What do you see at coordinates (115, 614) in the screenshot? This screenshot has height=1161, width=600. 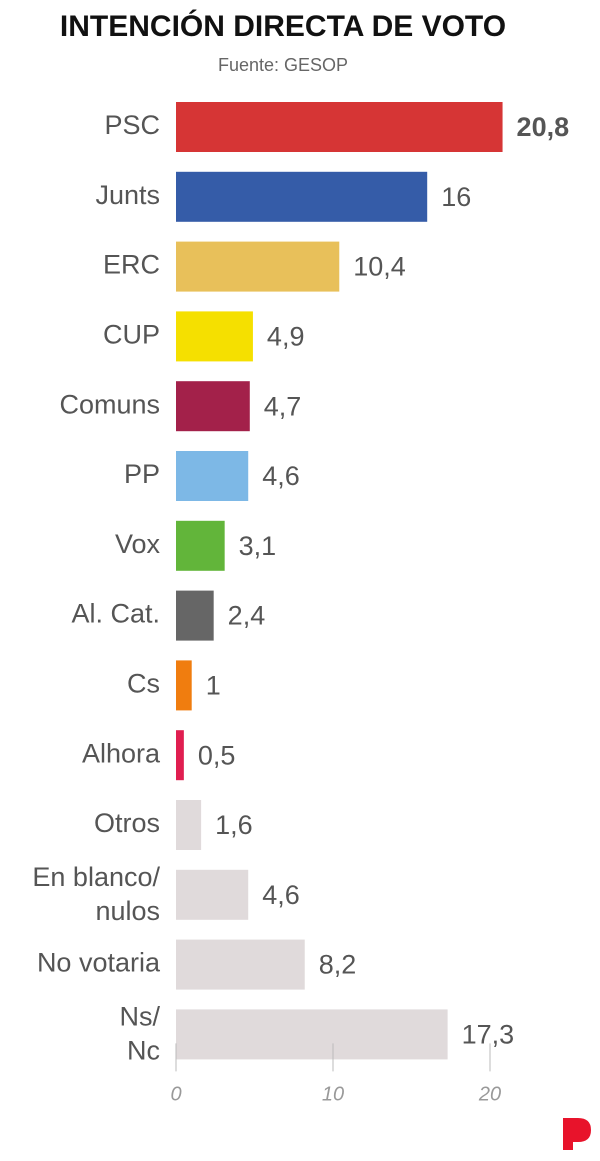 I see `category-label: Al. Cat.` at bounding box center [115, 614].